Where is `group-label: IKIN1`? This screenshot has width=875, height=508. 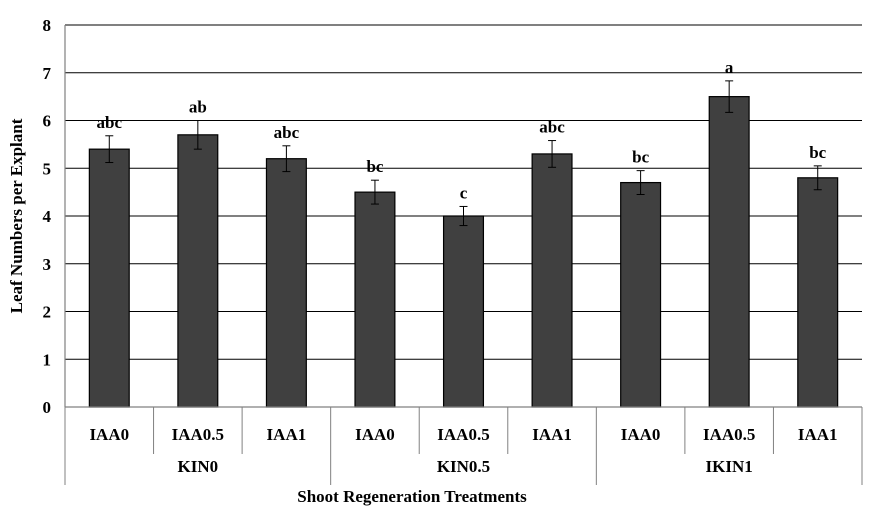 group-label: IKIN1 is located at coordinates (729, 466).